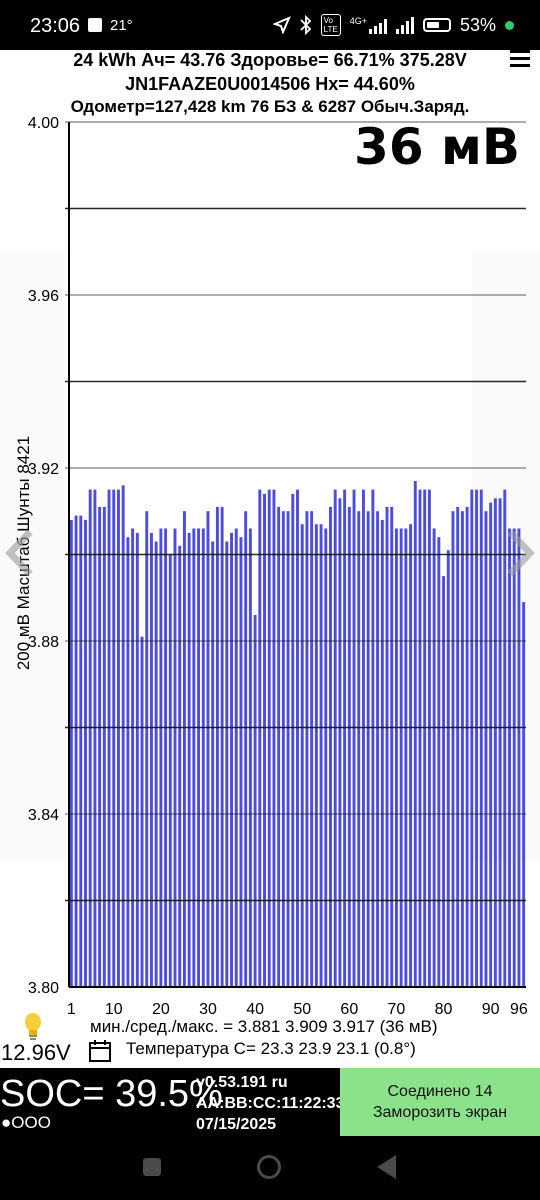 This screenshot has width=540, height=1200. What do you see at coordinates (43, 642) in the screenshot?
I see `y-tick-label: 3.88` at bounding box center [43, 642].